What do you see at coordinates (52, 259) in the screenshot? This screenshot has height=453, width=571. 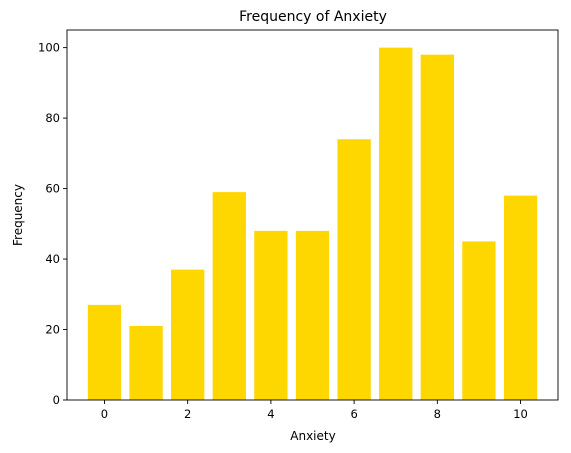 I see `y-tick-label: 40` at bounding box center [52, 259].